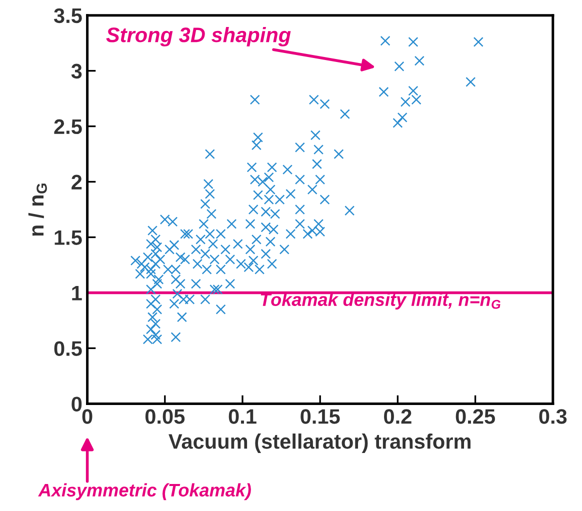  What do you see at coordinates (77, 404) in the screenshot?
I see `y-tick-label: 0` at bounding box center [77, 404].